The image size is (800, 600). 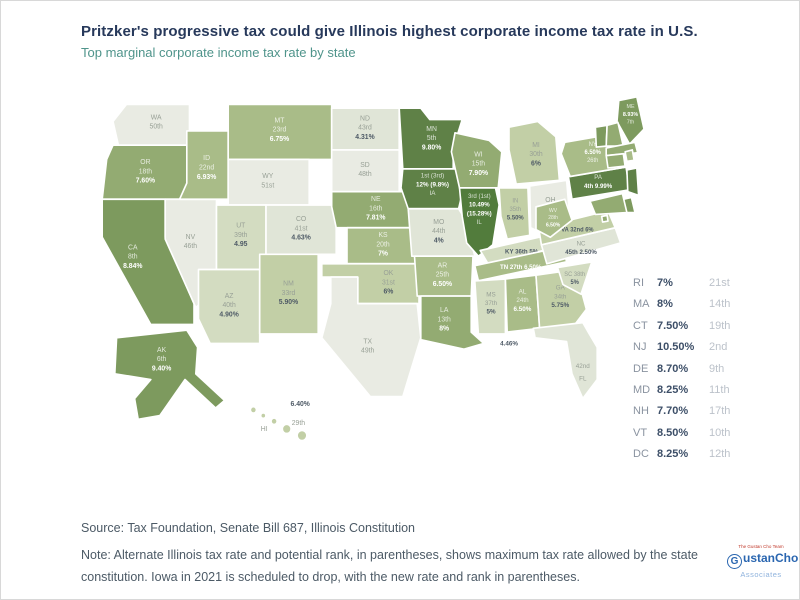 What do you see at coordinates (133, 257) in the screenshot?
I see `state-label-ca: 8th` at bounding box center [133, 257].